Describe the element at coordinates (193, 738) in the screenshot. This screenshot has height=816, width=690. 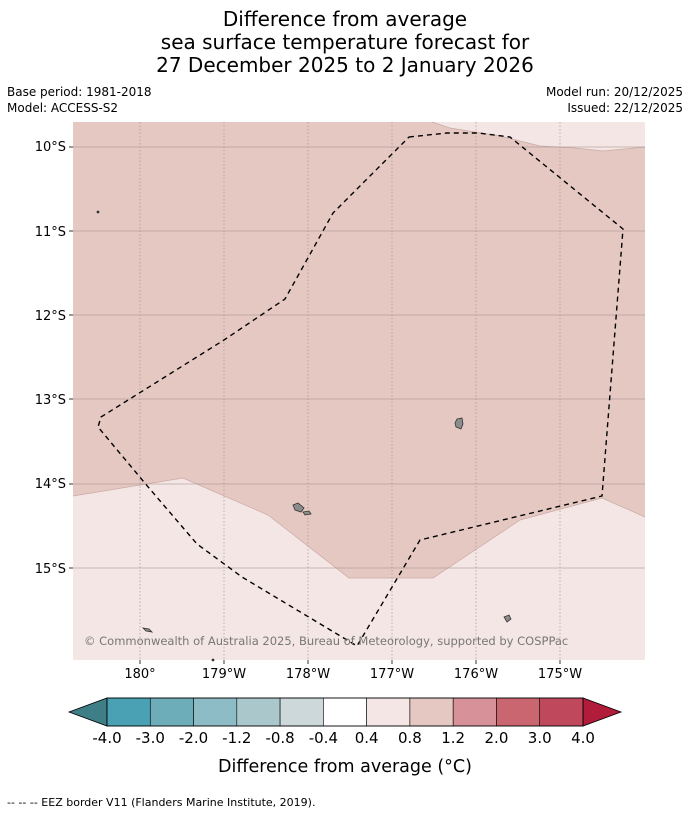
I see `colorbar-tick-label: -2.0` at that location.